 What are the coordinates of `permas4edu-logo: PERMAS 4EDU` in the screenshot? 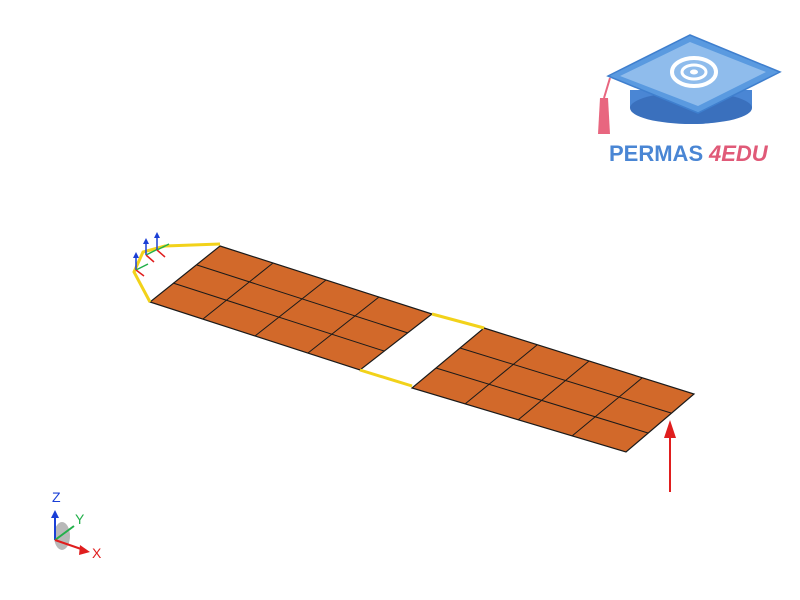 It's located at (690, 100).